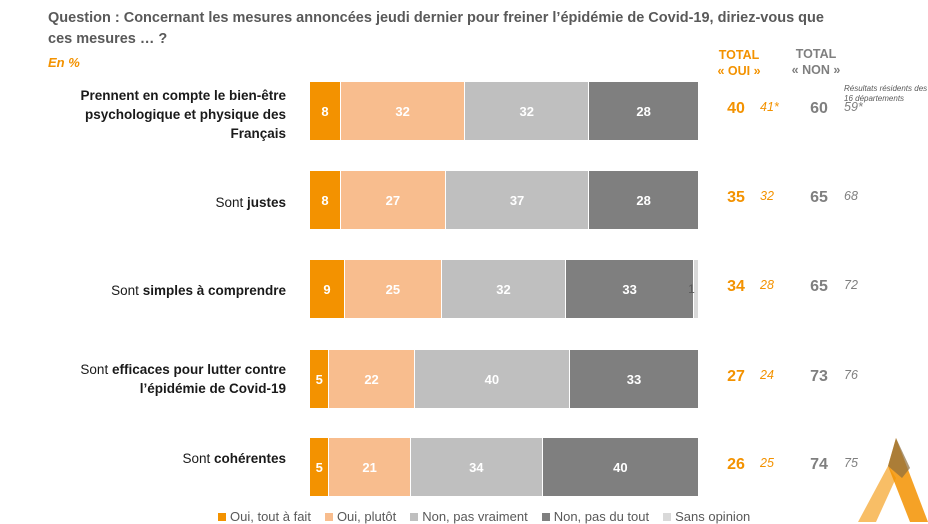  Describe the element at coordinates (767, 463) in the screenshot. I see `residents-oui-value: 25` at that location.